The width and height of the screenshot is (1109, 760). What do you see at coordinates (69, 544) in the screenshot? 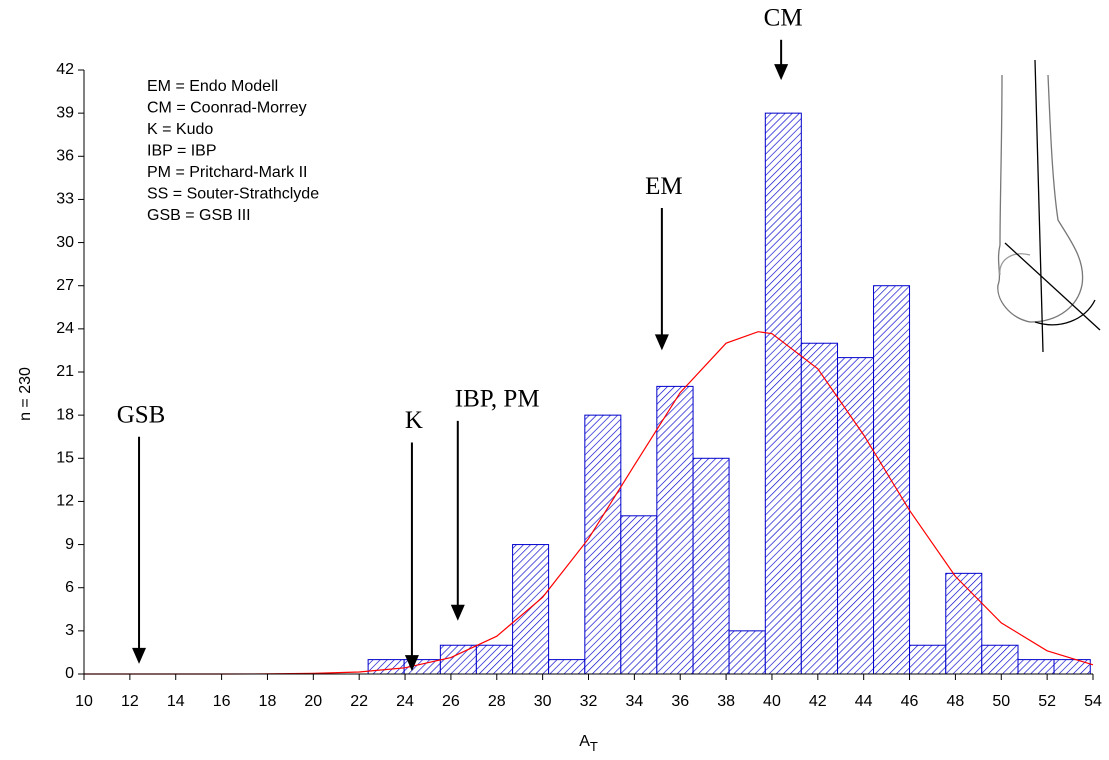
I see `y-tick-label: 9` at bounding box center [69, 544].